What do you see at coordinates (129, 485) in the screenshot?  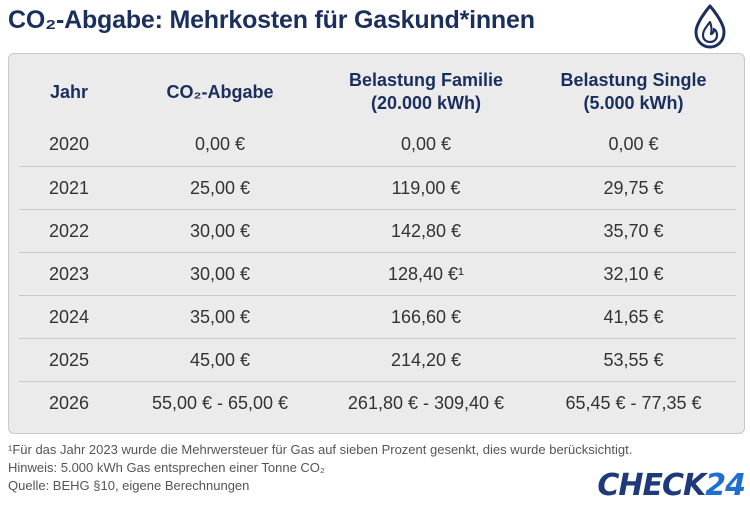 I see `footnote-source: Quelle: BEHG §10, eigene Berechnungen` at bounding box center [129, 485].